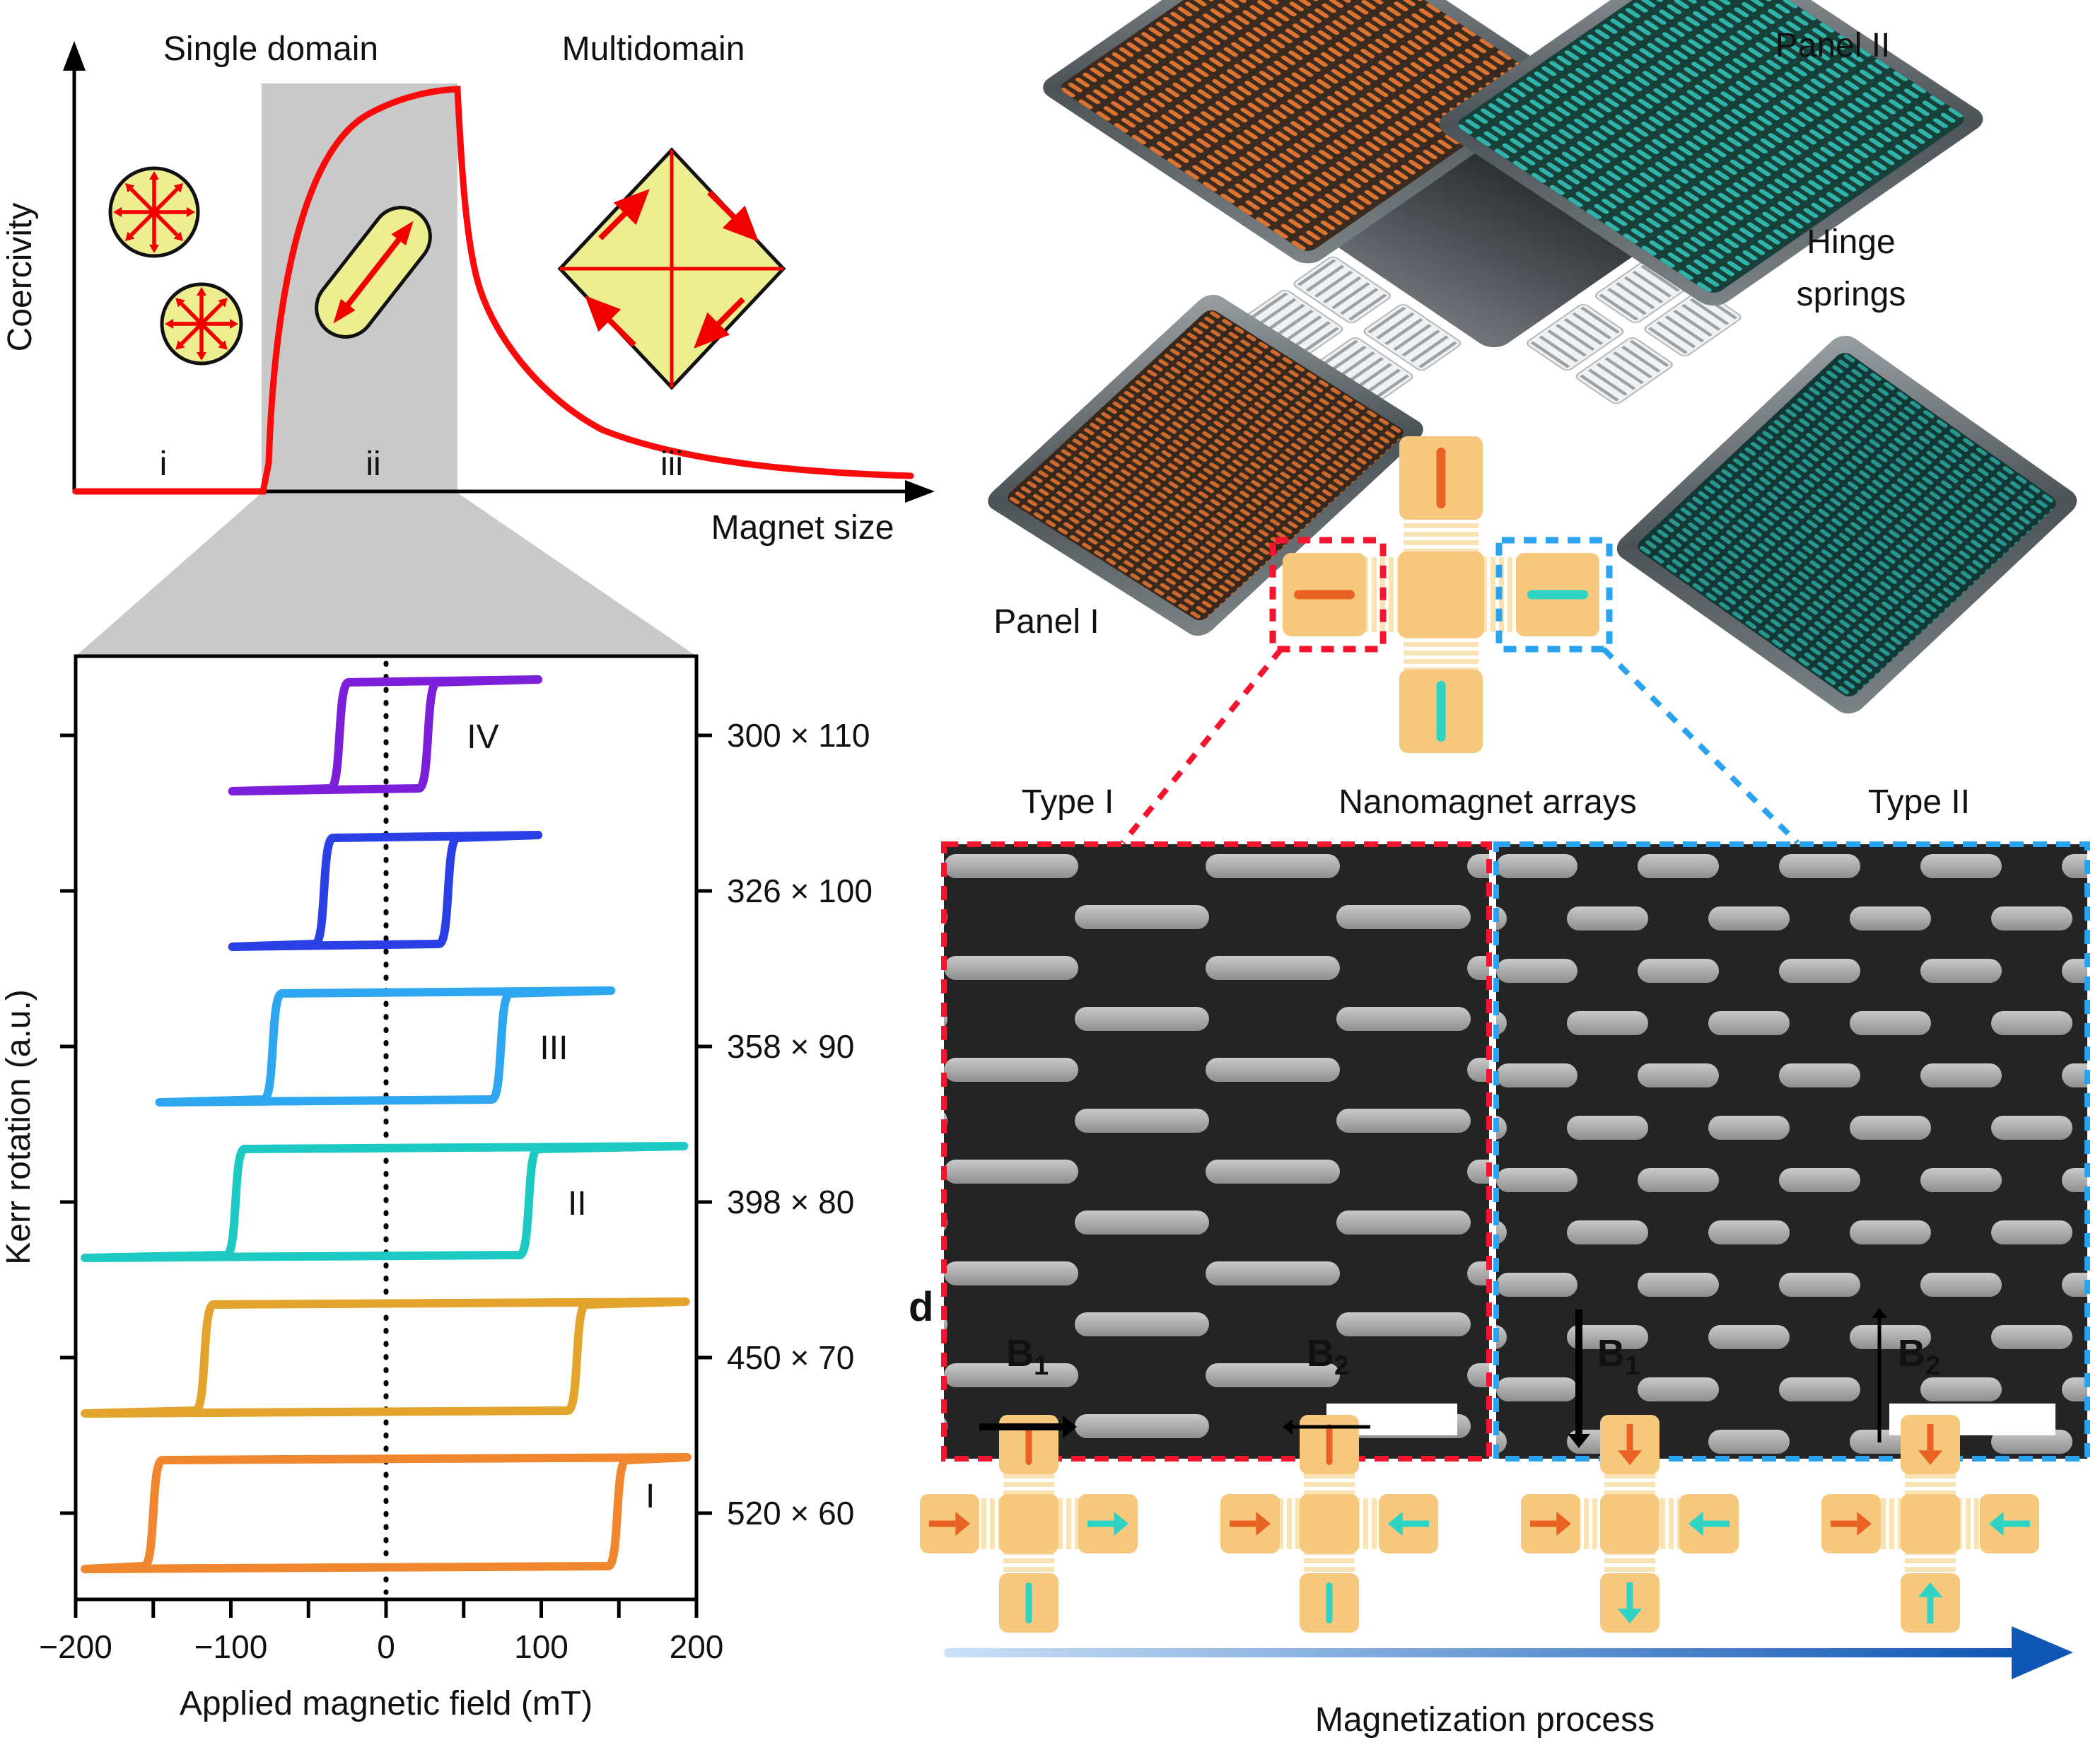 Image resolution: width=2100 pixels, height=1750 pixels. Describe the element at coordinates (671, 464) in the screenshot. I see `region-iii-label: iii` at that location.